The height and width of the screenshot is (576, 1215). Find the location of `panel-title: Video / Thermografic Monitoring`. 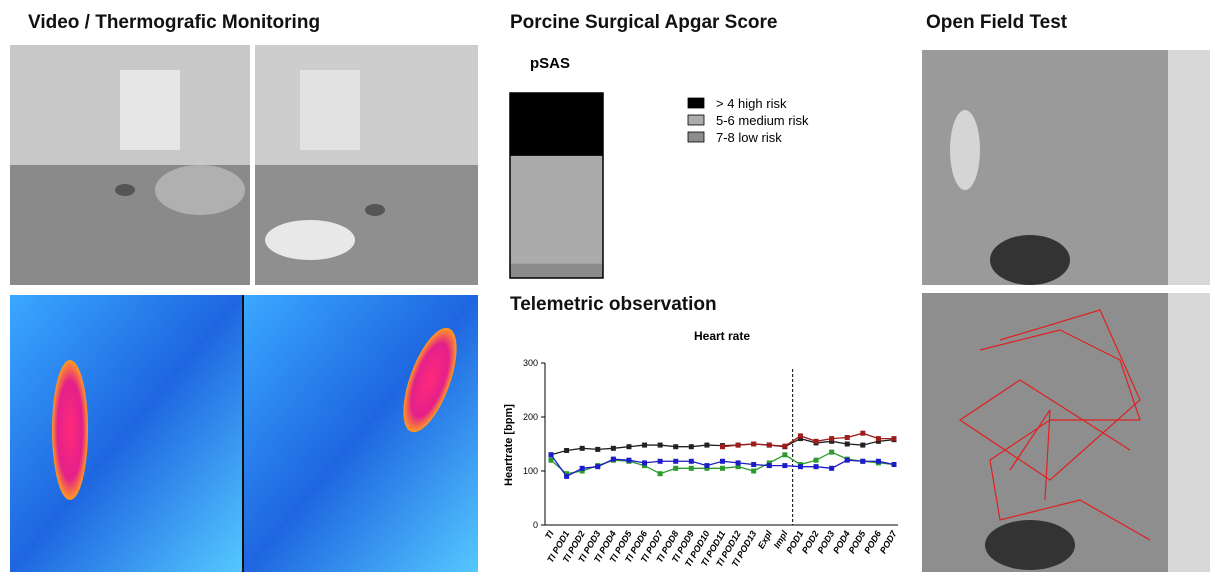

panel-title: Video / Thermografic Monitoring is located at coordinates (174, 22).